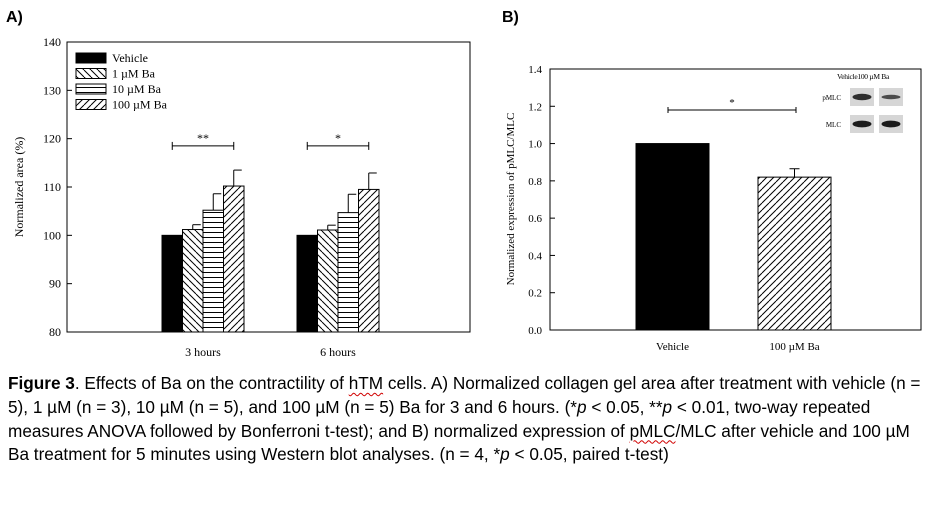  What do you see at coordinates (52, 90) in the screenshot?
I see `chart-a-ytick-label-5: 130` at bounding box center [52, 90].